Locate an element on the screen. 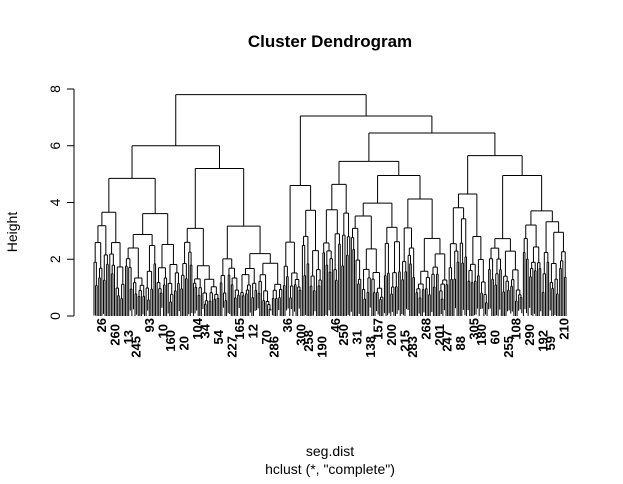 Image resolution: width=623 pixels, height=484 pixels. leaf-label-27: 283 is located at coordinates (412, 347).